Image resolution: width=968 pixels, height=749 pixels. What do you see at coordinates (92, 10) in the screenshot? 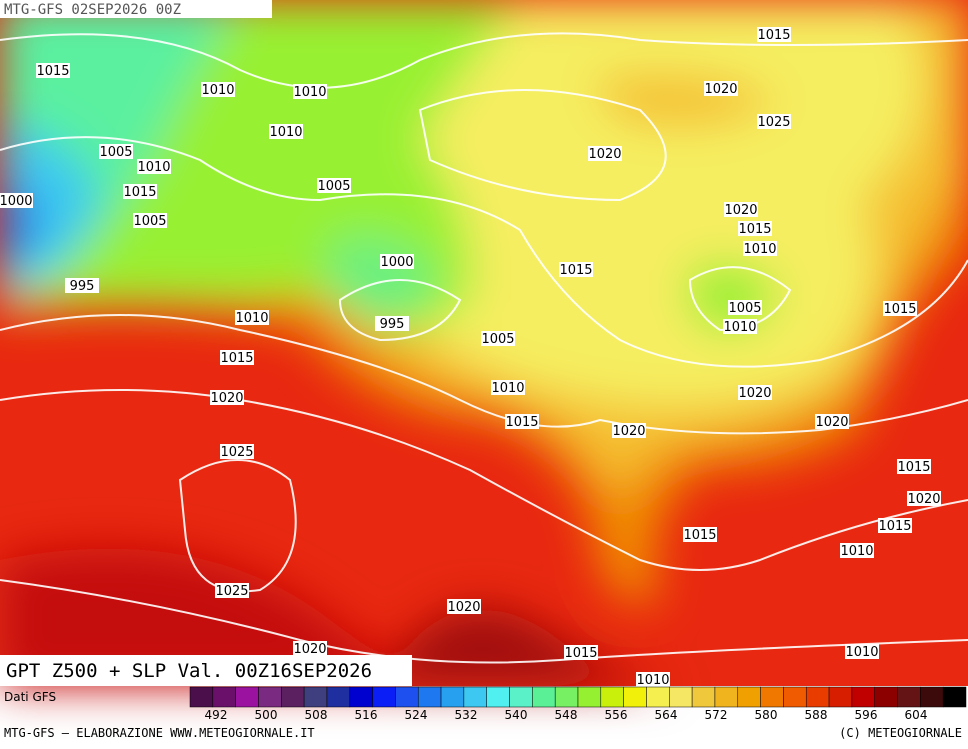
I see `run-info: MTG-GFS 02SEP2026 00Z` at bounding box center [92, 10].